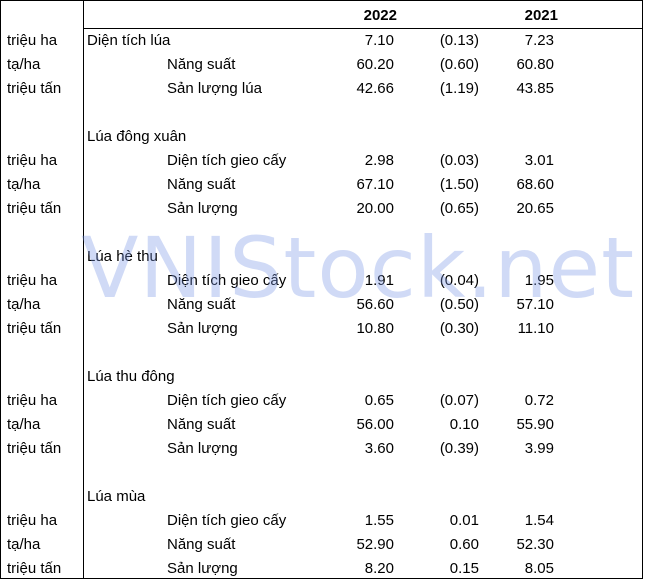  Describe the element at coordinates (375, 304) in the screenshot. I see `value-2022-cell: 56.60` at that location.